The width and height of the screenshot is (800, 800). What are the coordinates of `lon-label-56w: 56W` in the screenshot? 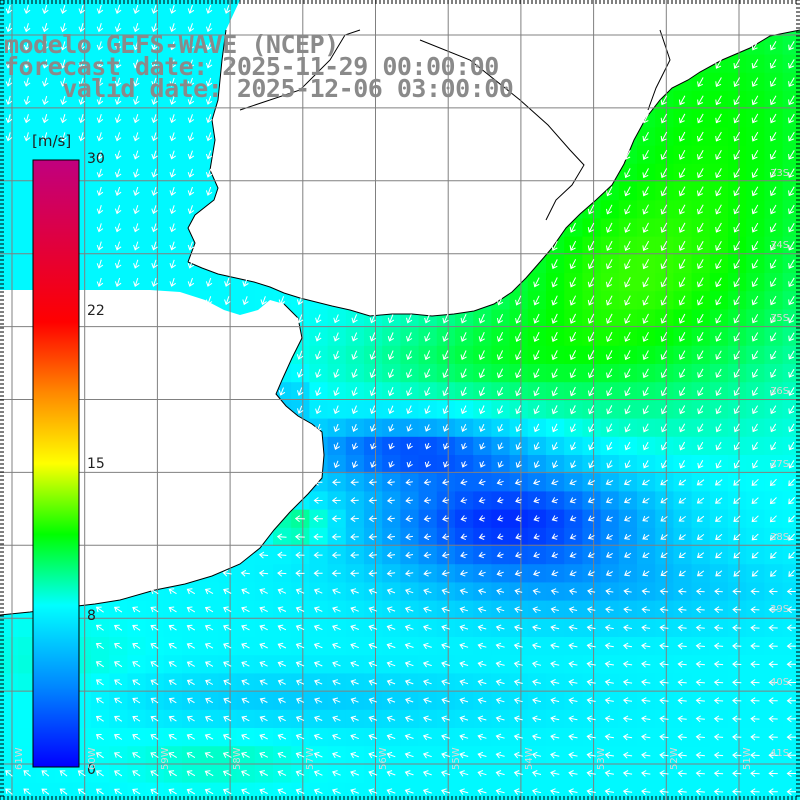 It's located at (383, 758).